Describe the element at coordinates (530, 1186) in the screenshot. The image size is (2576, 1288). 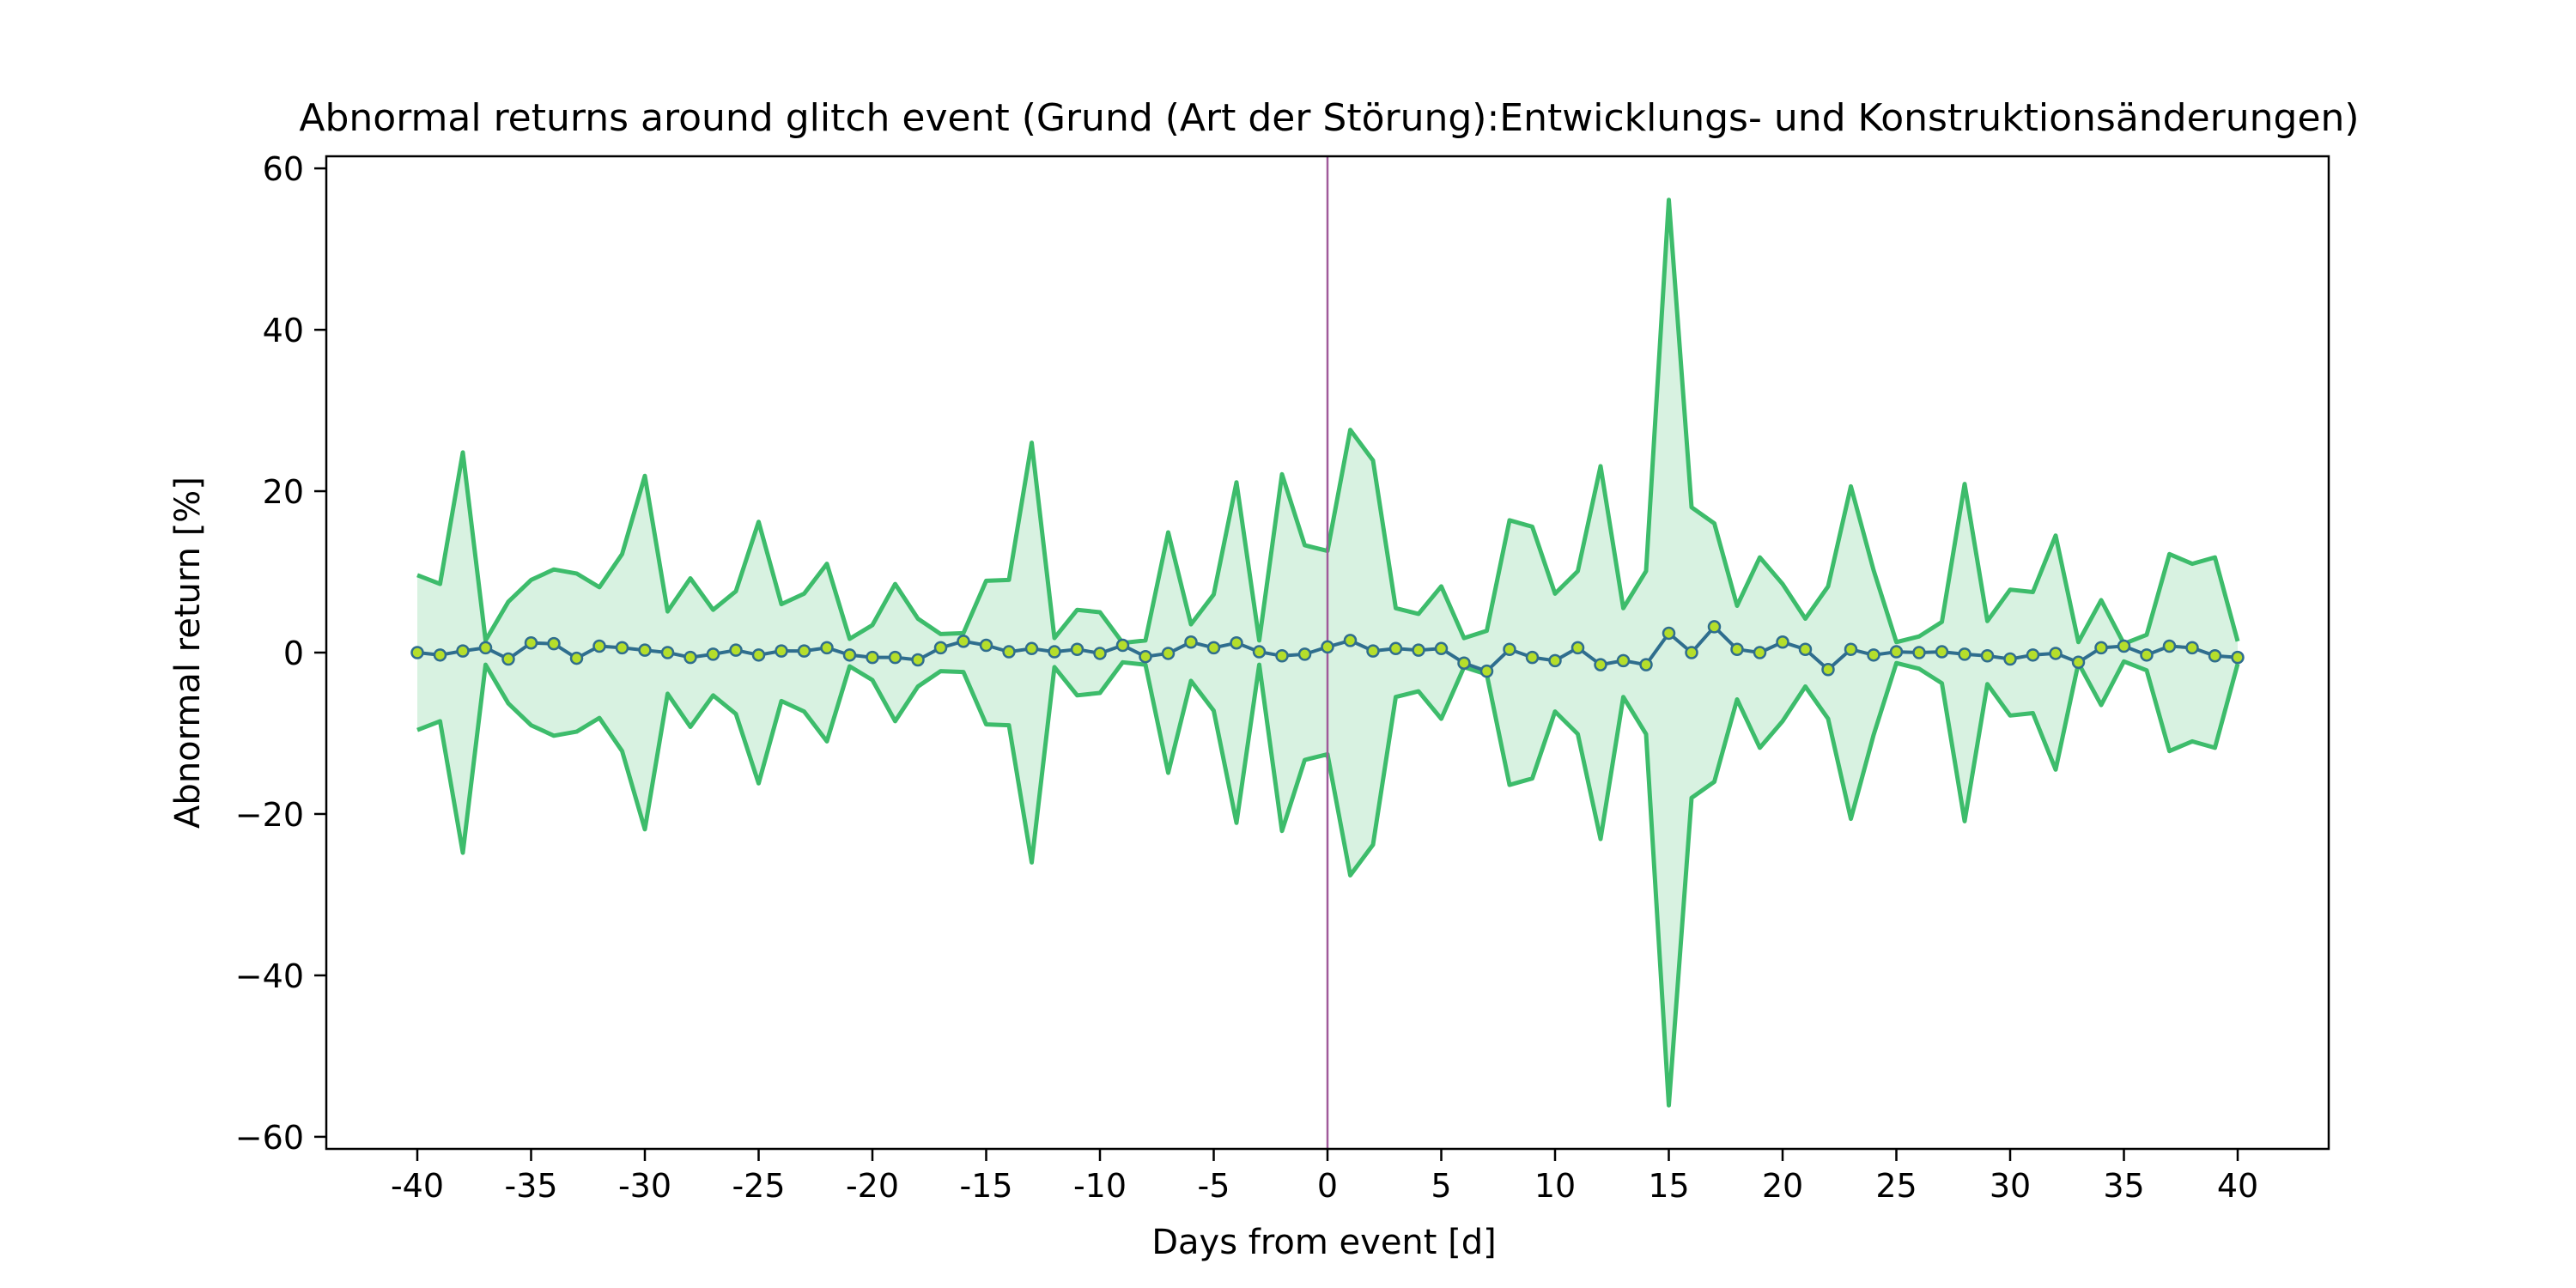
I see `x-tick-label: -35` at that location.